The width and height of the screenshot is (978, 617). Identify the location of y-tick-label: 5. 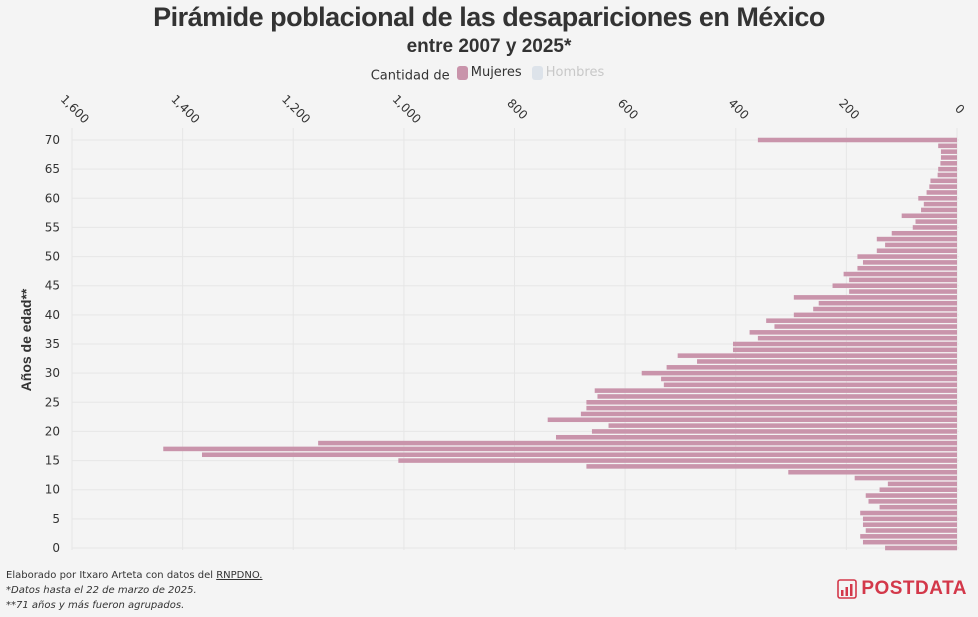
(56, 519).